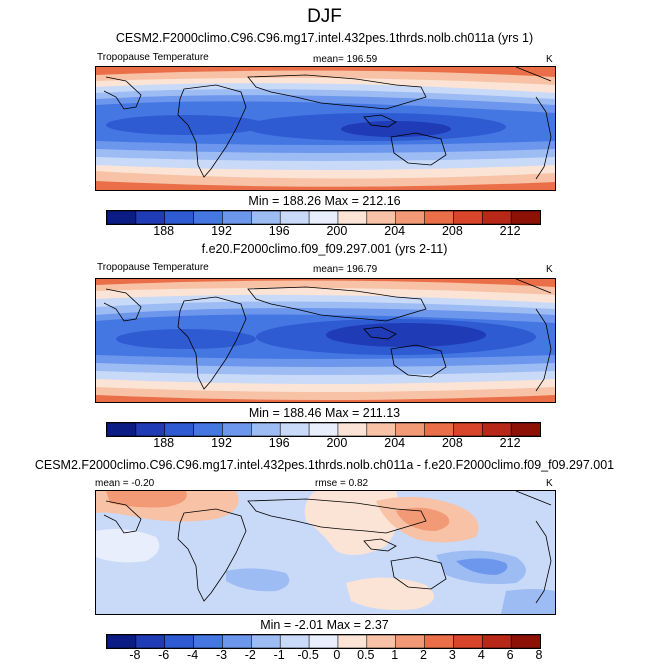  What do you see at coordinates (337, 655) in the screenshot?
I see `colorbar-tick-label: 0` at bounding box center [337, 655].